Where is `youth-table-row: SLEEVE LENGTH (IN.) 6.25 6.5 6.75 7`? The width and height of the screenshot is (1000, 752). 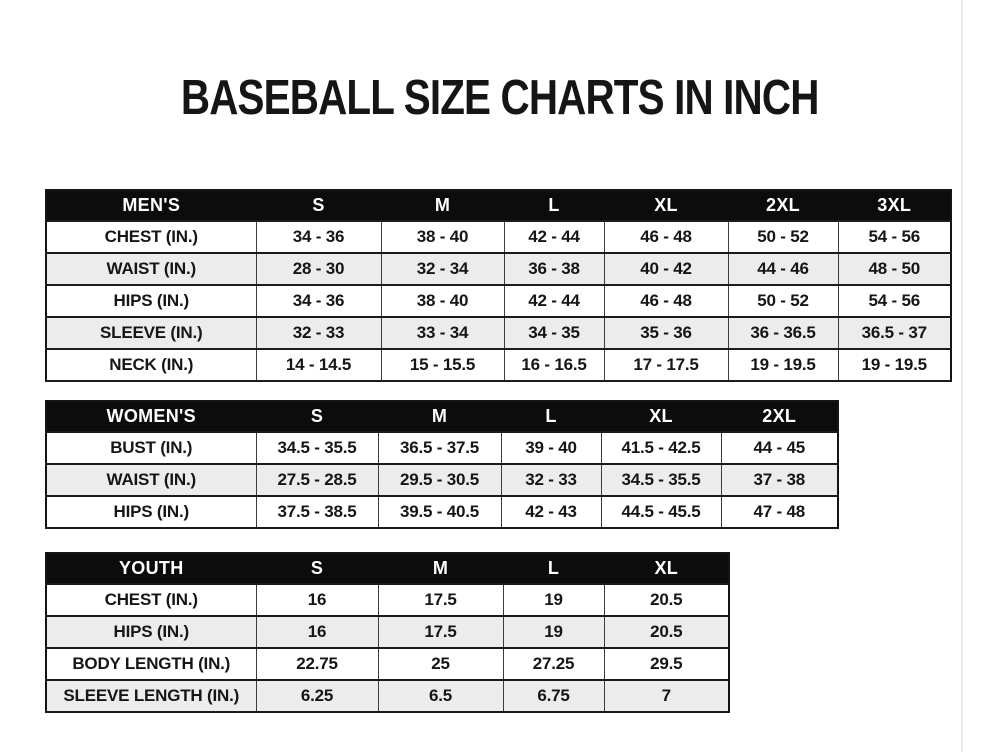
youth-table-row: SLEEVE LENGTH (IN.) 6.25 6.5 6.75 7 is located at coordinates (387, 696).